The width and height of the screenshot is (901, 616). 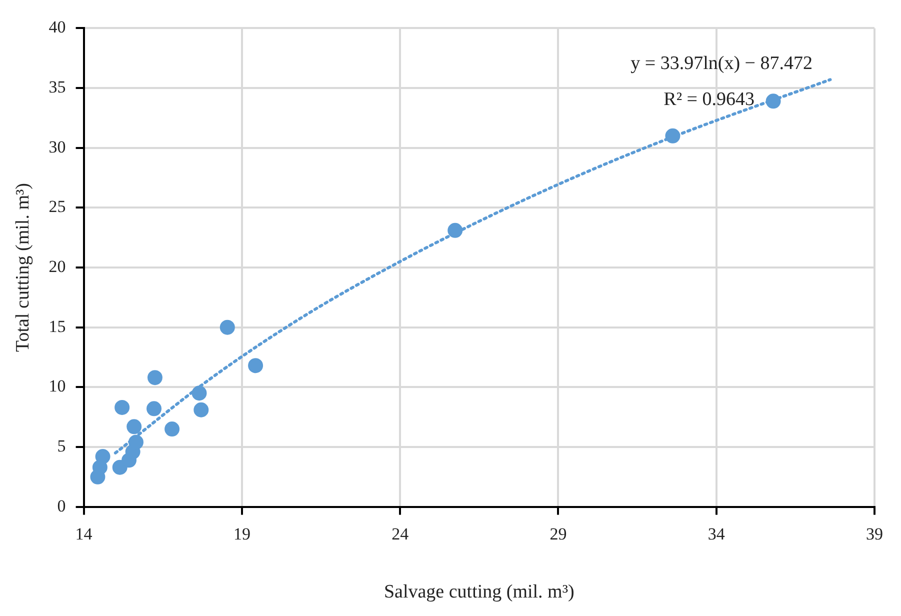 What do you see at coordinates (241, 534) in the screenshot?
I see `x-tick-label: 19` at bounding box center [241, 534].